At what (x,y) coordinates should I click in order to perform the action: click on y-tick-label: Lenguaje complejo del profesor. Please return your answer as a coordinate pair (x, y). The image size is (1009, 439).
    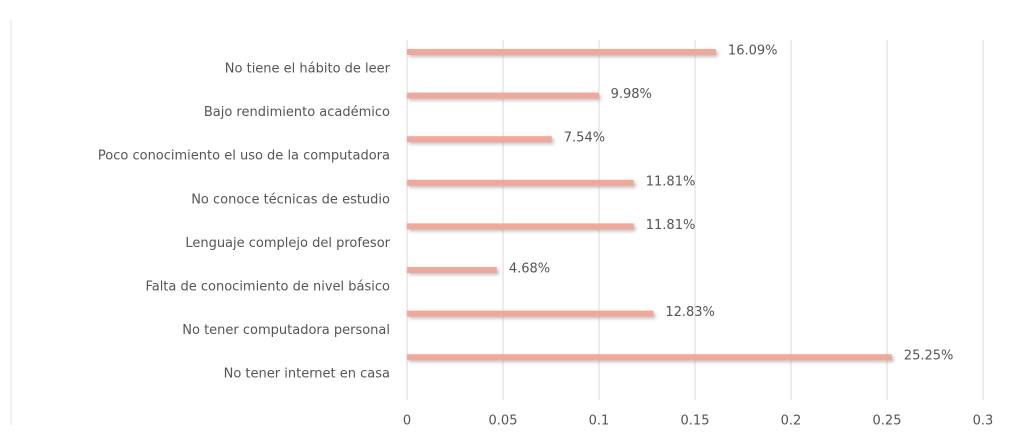
    Looking at the image, I should click on (287, 243).